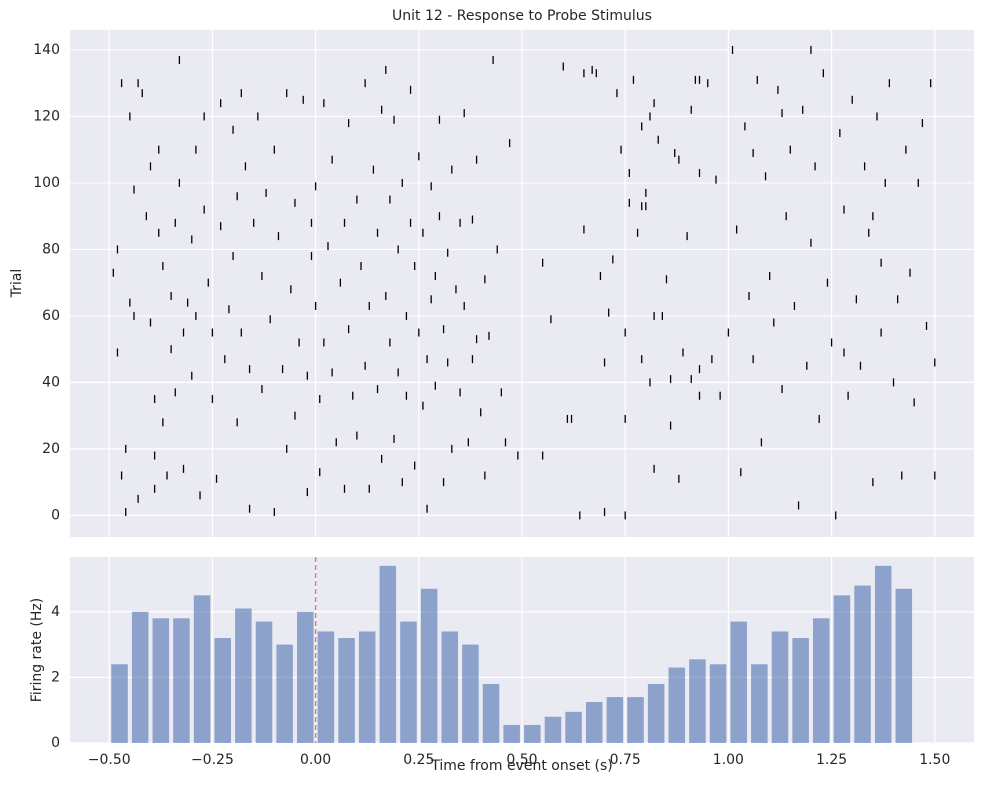  I want to click on y-axis-label: Firing rate (Hz), so click(37, 650).